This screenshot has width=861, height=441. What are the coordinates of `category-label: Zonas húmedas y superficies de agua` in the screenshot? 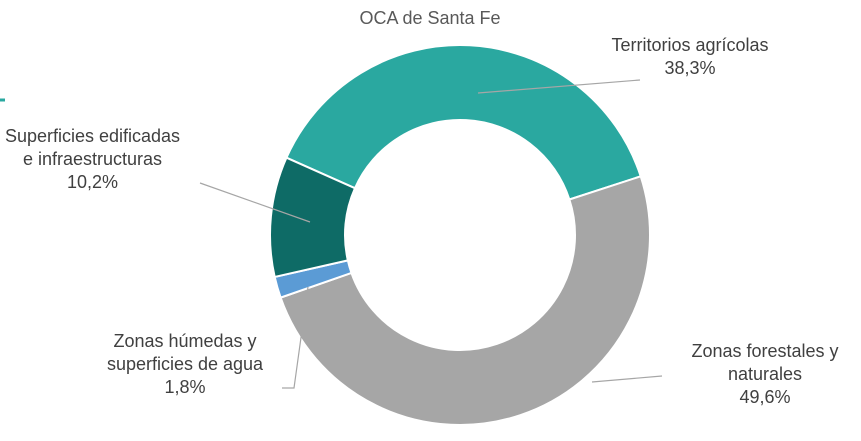 It's located at (185, 352).